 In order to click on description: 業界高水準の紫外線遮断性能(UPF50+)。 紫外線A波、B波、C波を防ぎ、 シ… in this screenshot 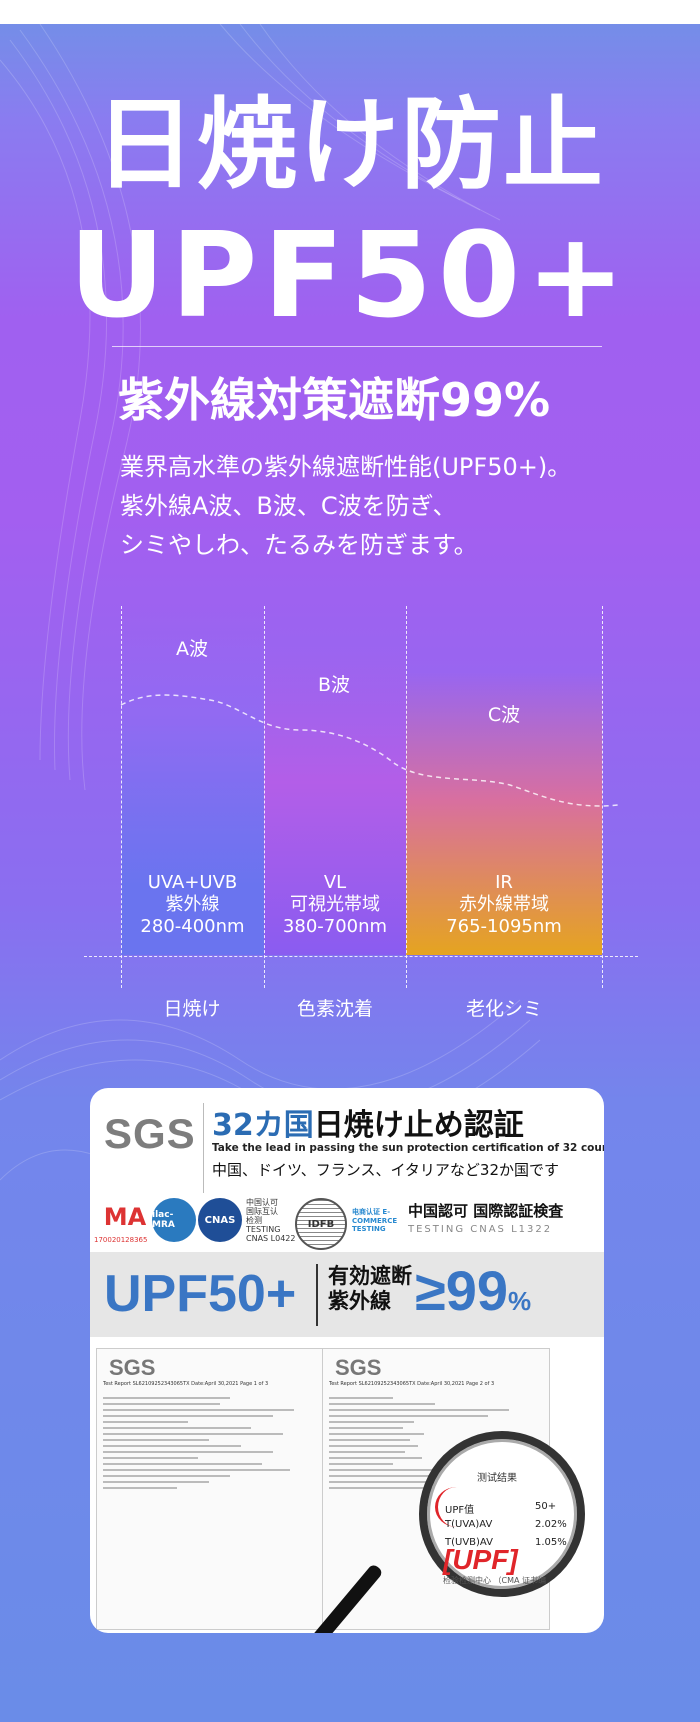, I will do `click(345, 506)`.